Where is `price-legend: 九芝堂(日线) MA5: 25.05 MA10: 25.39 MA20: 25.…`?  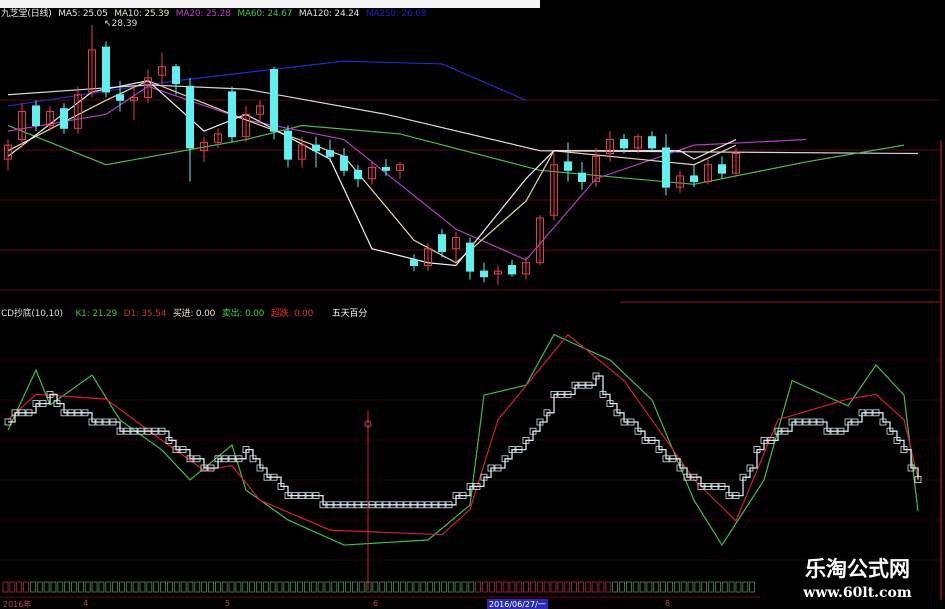 price-legend: 九芝堂(日线) MA5: 25.05 MA10: 25.39 MA20: 25.… is located at coordinates (215, 12).